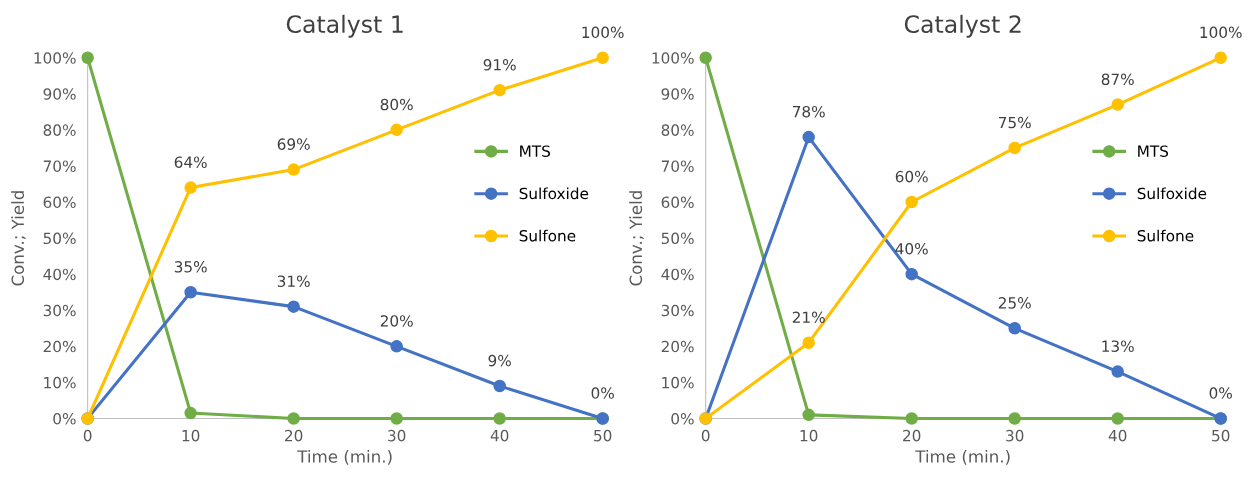  I want to click on data-label: 60%, so click(911, 176).